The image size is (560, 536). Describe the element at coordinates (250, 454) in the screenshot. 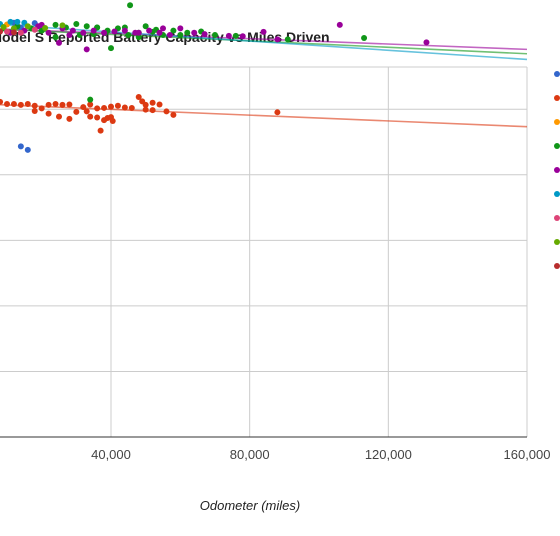

I see `x-tick-label: 80,000` at that location.